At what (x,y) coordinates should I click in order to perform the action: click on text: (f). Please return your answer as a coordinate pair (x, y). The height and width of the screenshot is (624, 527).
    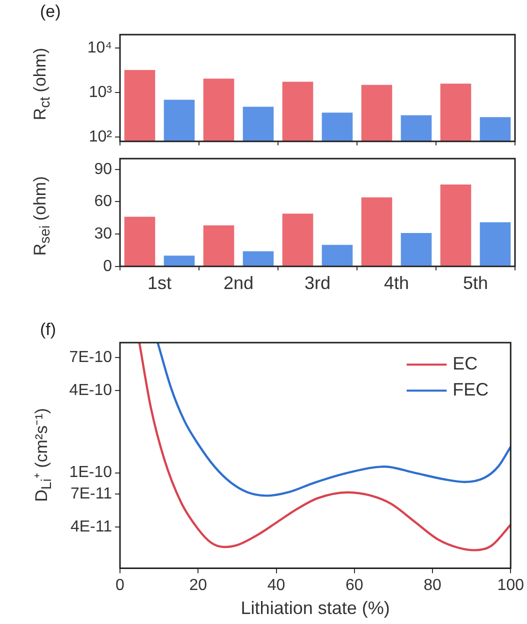
    Looking at the image, I should click on (48, 330).